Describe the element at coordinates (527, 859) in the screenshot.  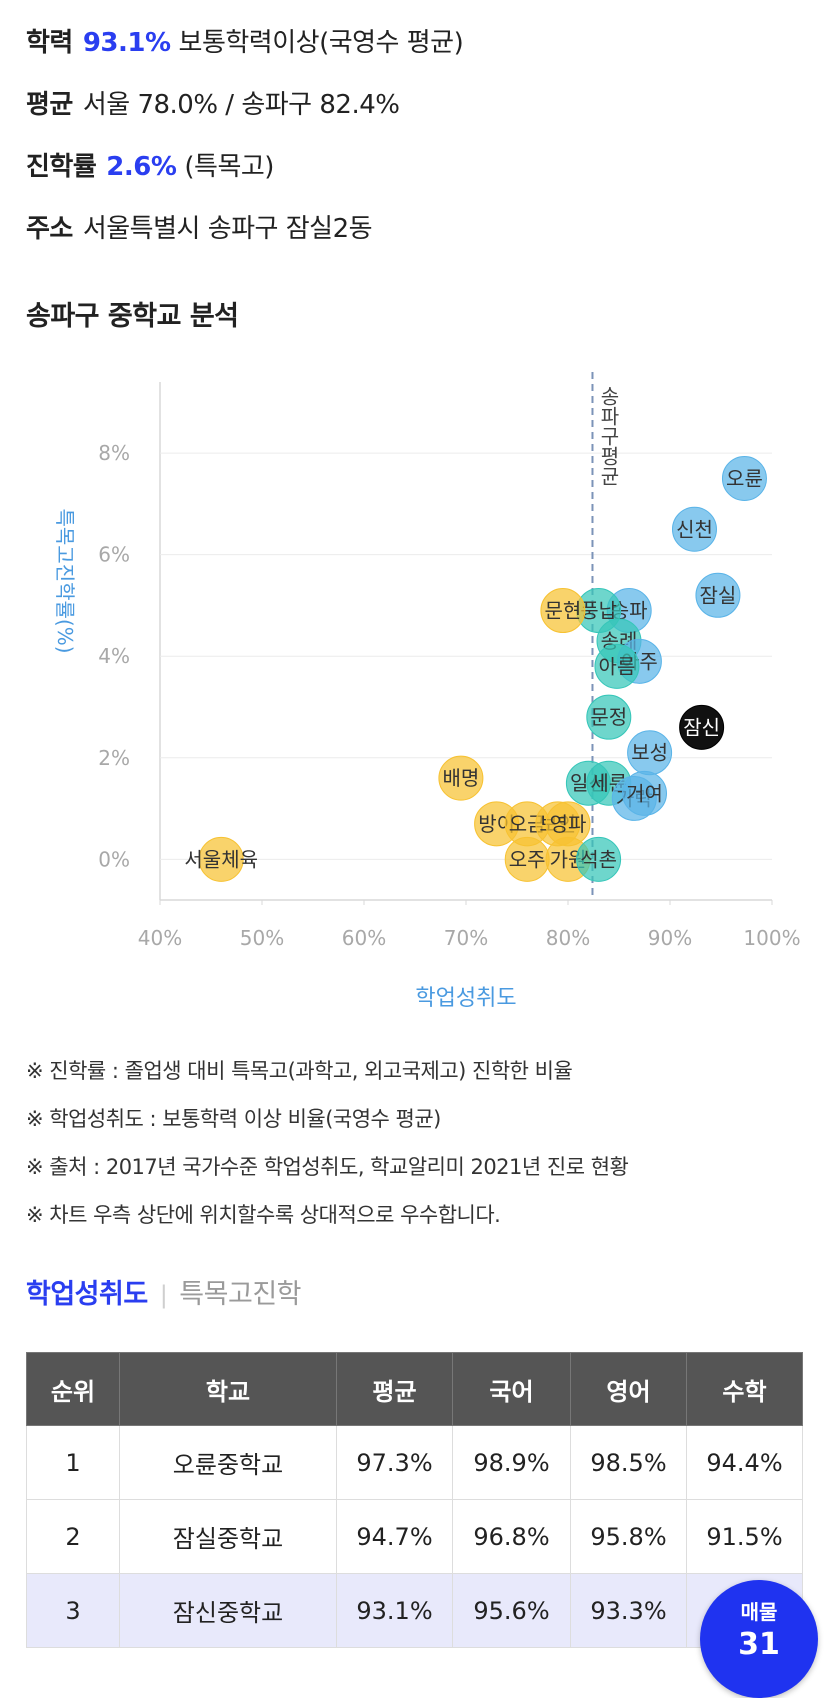
I see `data-point-label: 오주` at that location.